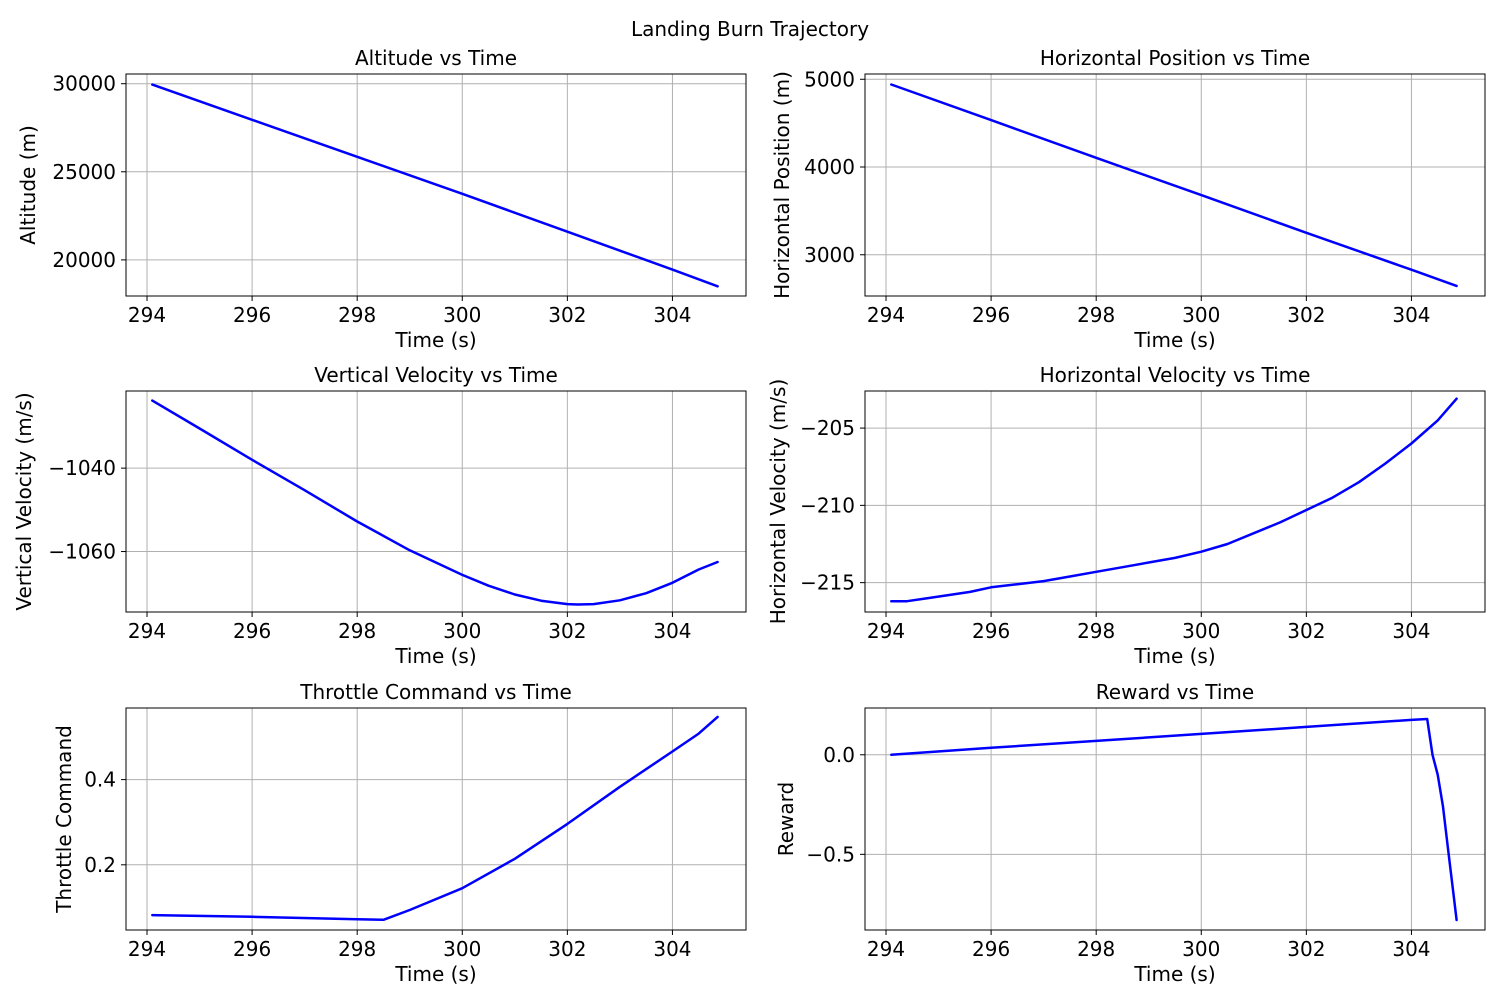 The width and height of the screenshot is (1500, 1000). Describe the element at coordinates (830, 854) in the screenshot. I see `y-tick-label: −0.5` at that location.